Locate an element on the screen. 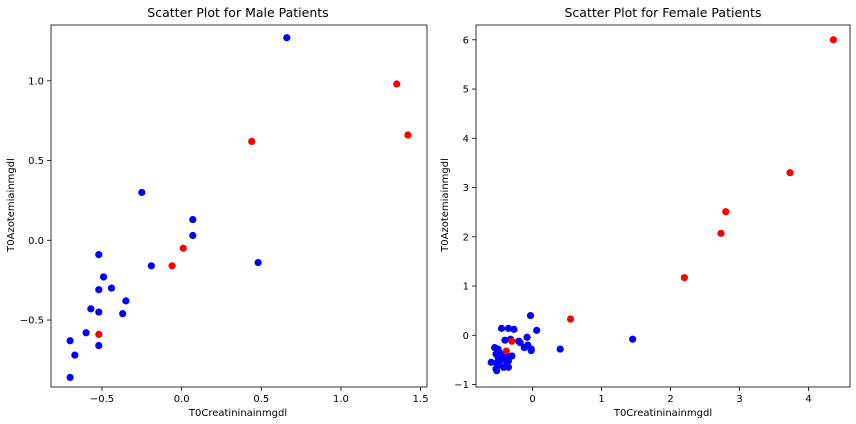 The image size is (856, 424). y-tick-label: 0 is located at coordinates (466, 336).